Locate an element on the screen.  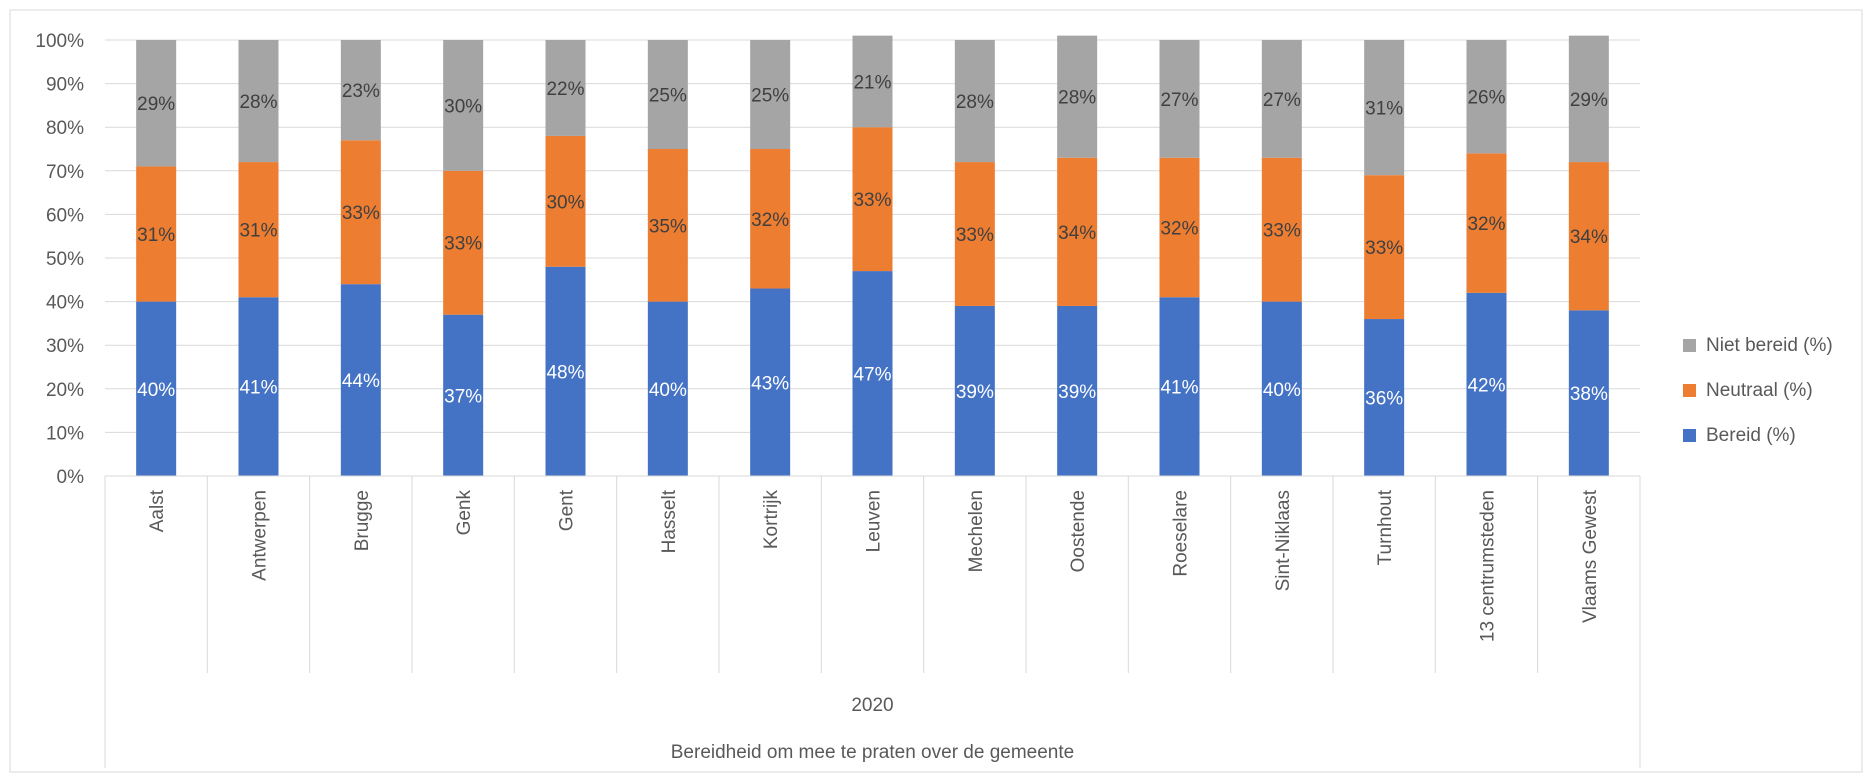
y-tick-label: 40% is located at coordinates (65, 303).